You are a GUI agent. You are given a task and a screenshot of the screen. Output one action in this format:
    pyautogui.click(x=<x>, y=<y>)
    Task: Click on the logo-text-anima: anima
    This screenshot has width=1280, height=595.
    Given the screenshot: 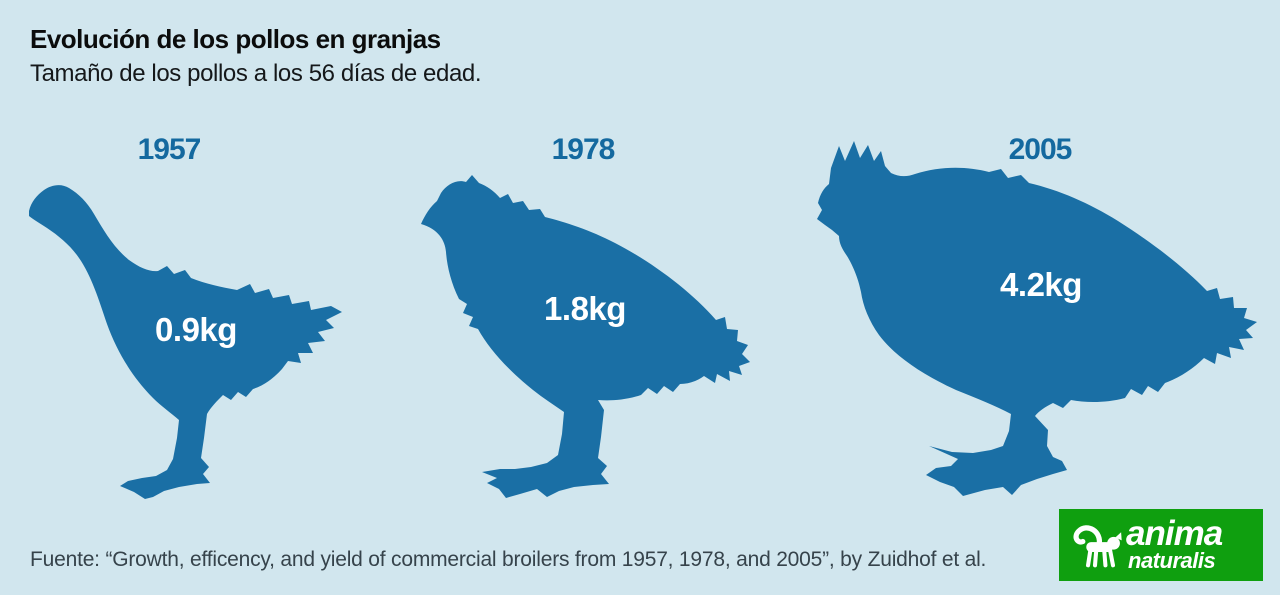 What is the action you would take?
    pyautogui.click(x=1174, y=534)
    